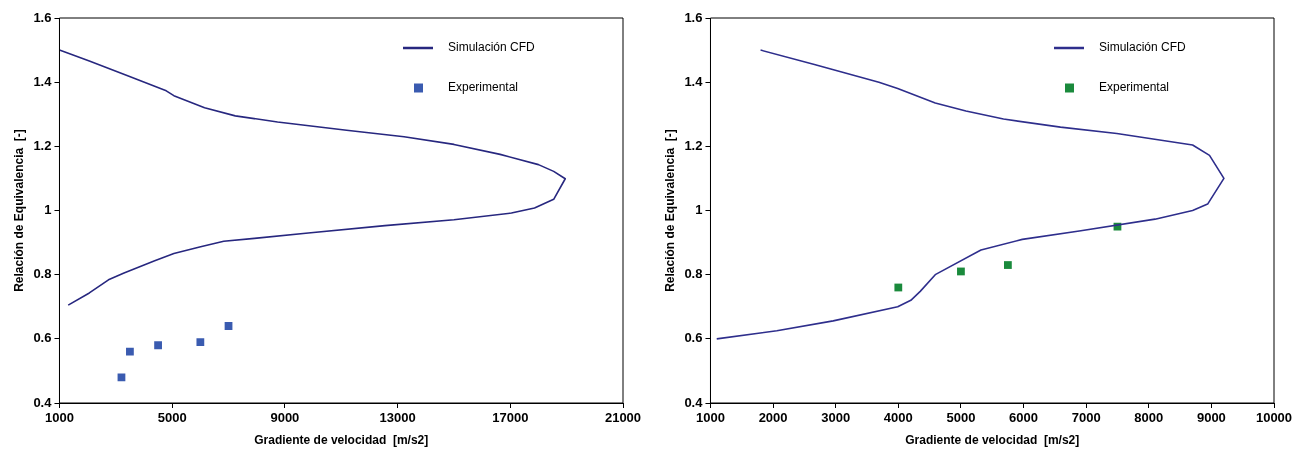 The height and width of the screenshot is (456, 1302). I want to click on x-tick-label: 17000, so click(510, 418).